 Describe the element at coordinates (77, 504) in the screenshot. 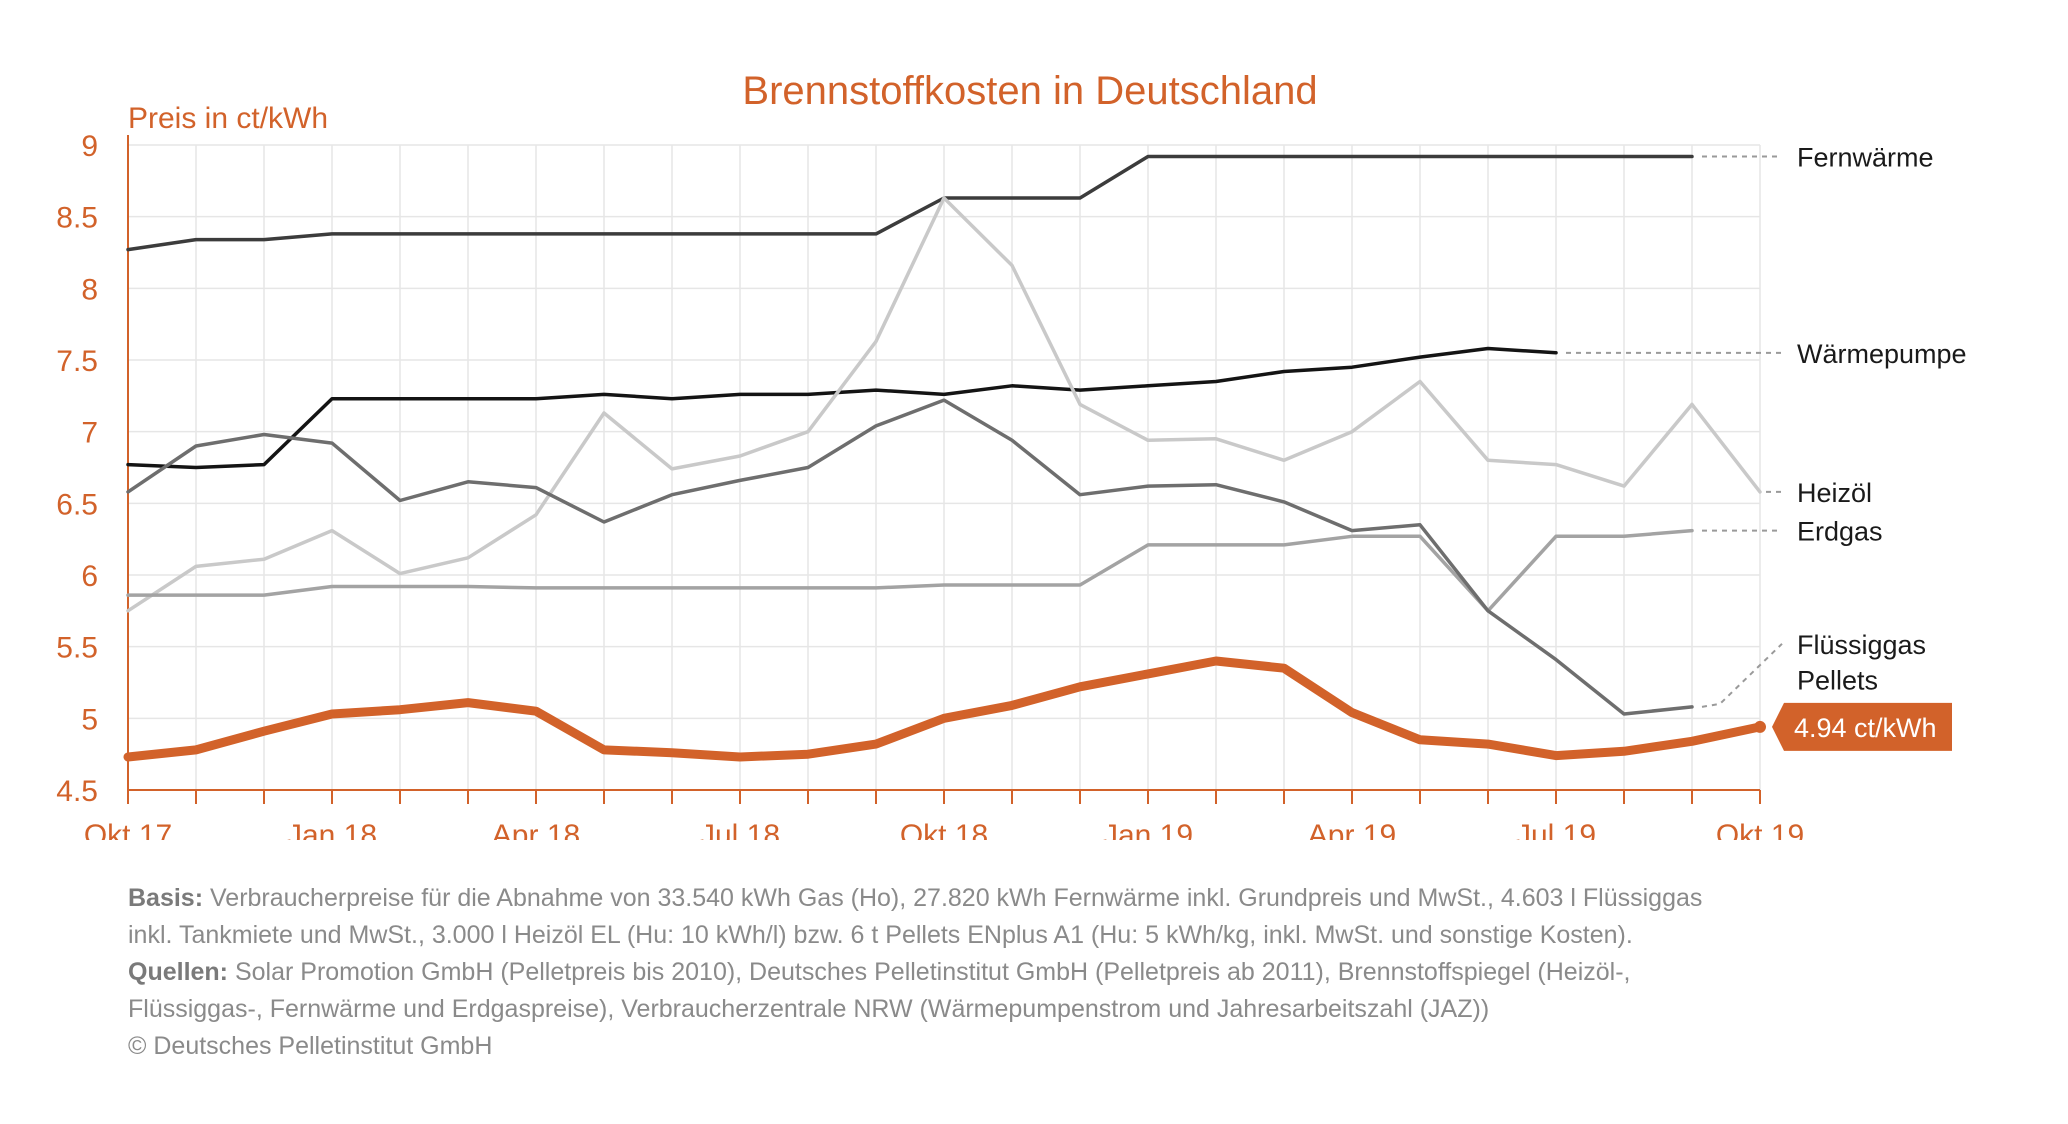

I see `y-tick-label: 6.5` at that location.